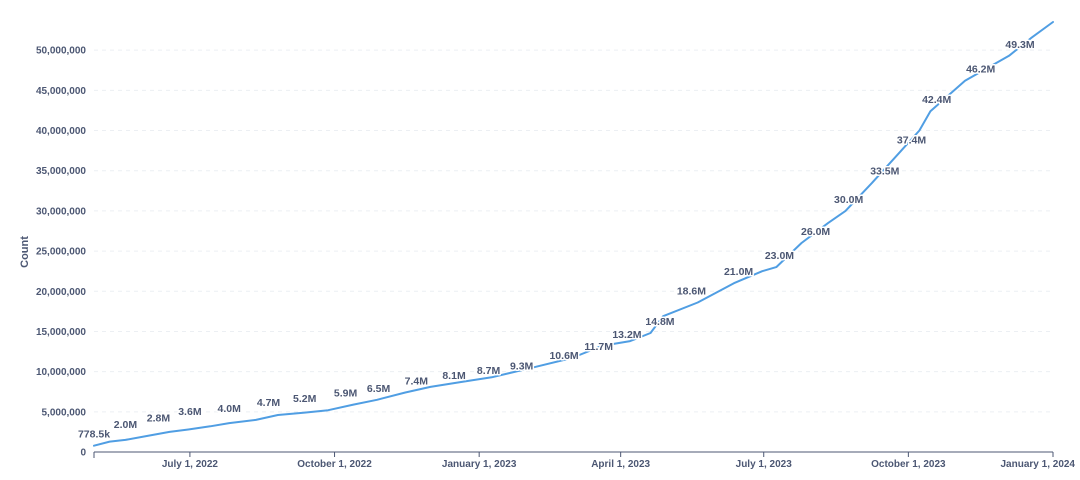  What do you see at coordinates (626, 335) in the screenshot?
I see `data-label: 13.2M` at bounding box center [626, 335].